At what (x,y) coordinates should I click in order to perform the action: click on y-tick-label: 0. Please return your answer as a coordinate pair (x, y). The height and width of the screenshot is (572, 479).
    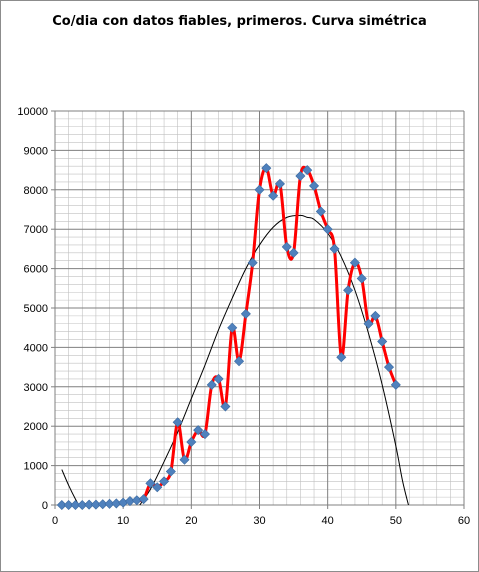
    Looking at the image, I should click on (45, 506).